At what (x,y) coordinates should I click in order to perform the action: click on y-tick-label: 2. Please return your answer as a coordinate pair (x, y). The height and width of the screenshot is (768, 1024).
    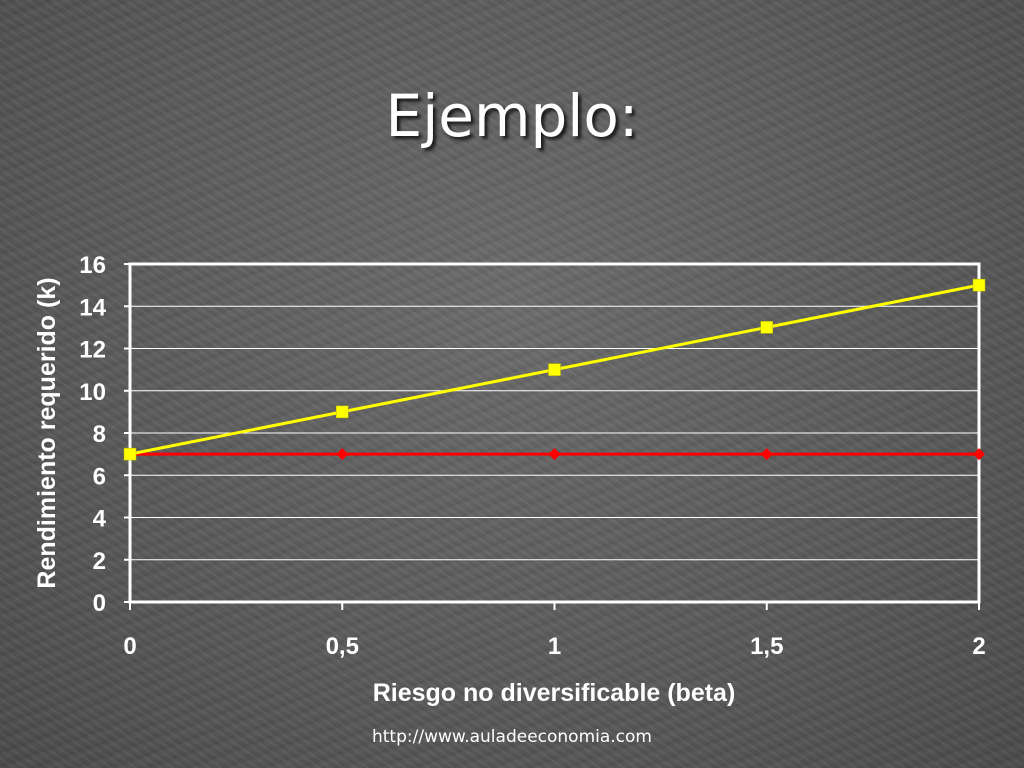
    Looking at the image, I should click on (99, 561).